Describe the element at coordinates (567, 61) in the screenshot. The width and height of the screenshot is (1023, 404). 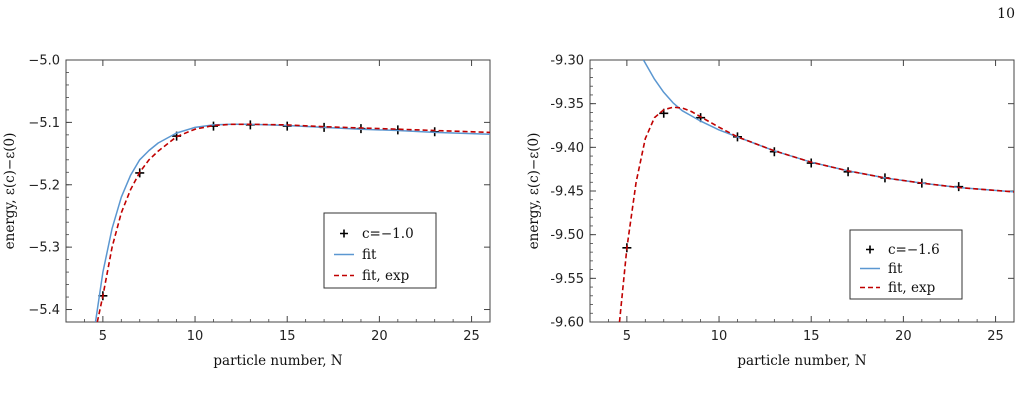
I see `y-tick-label: -9.30` at that location.